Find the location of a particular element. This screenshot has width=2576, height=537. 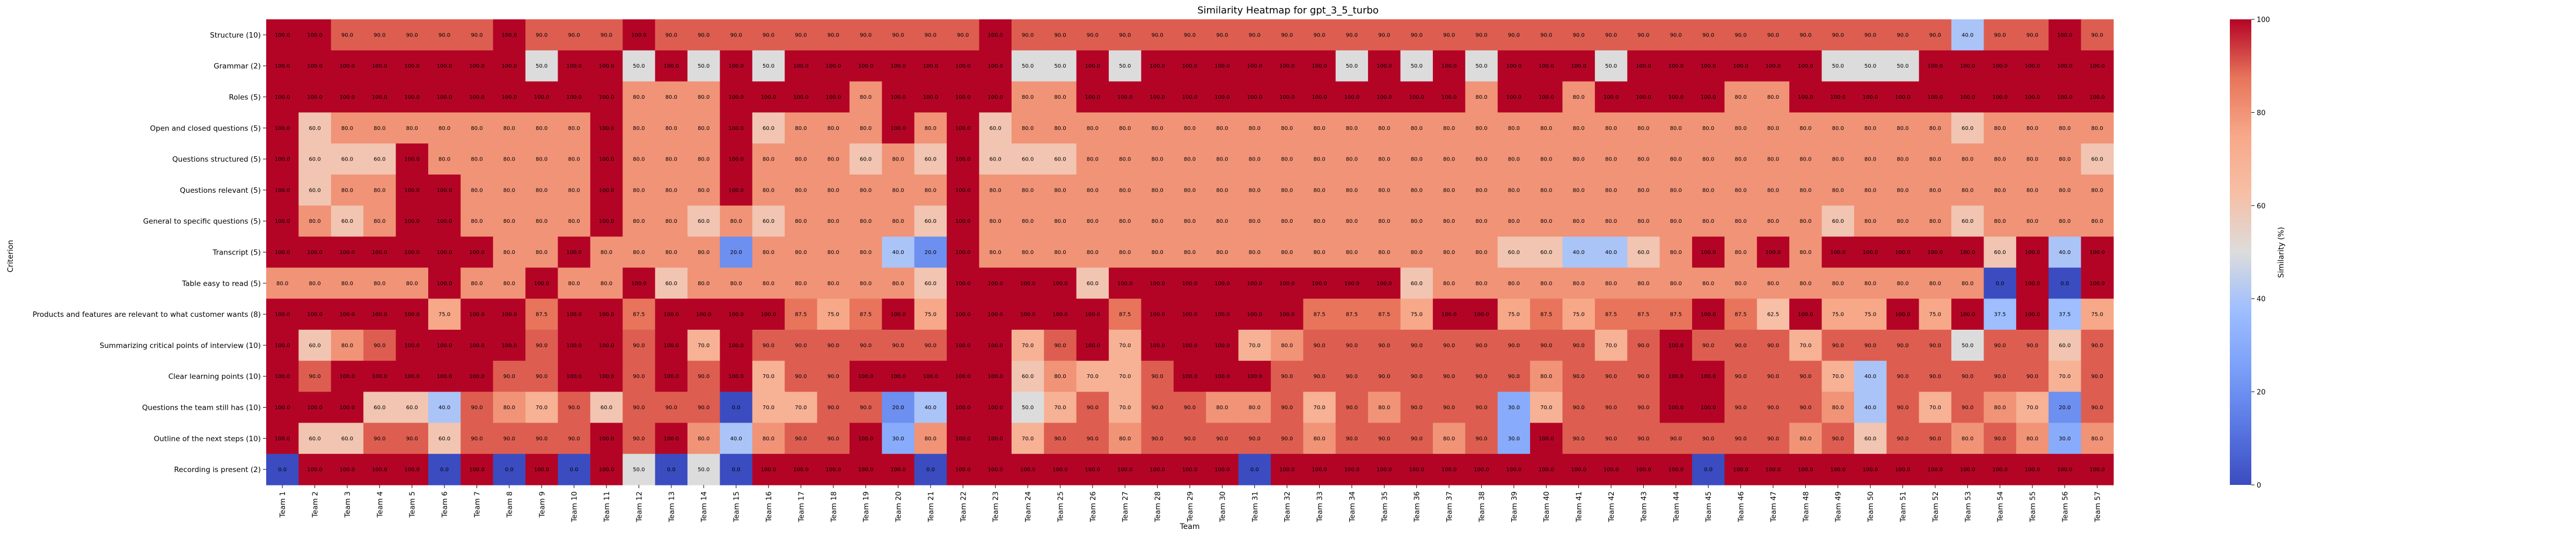

x-tick-label: Team 4 is located at coordinates (380, 505).